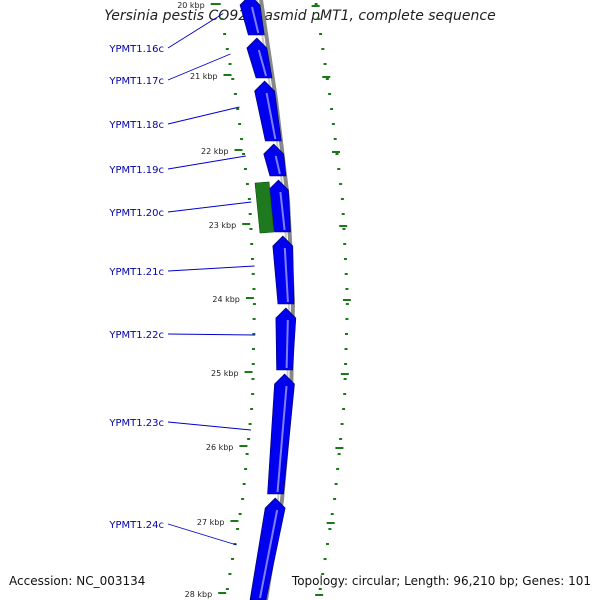  I want to click on scale-tick-label: 23 kbp, so click(223, 225).